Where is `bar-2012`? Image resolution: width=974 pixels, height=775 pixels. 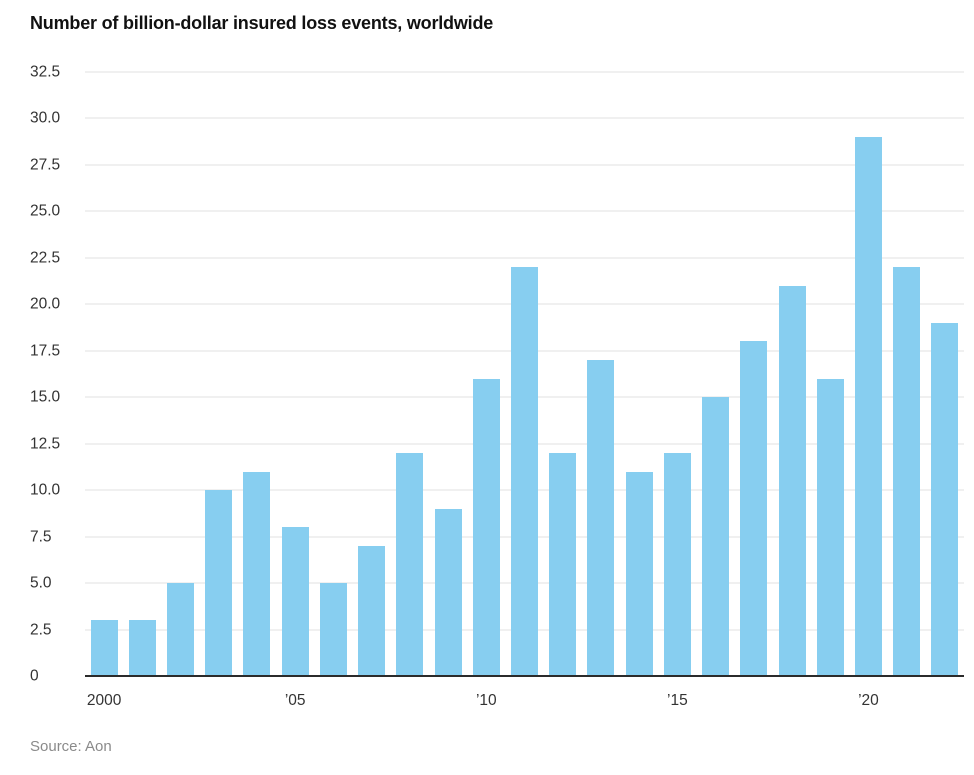
bar-2012 is located at coordinates (563, 564).